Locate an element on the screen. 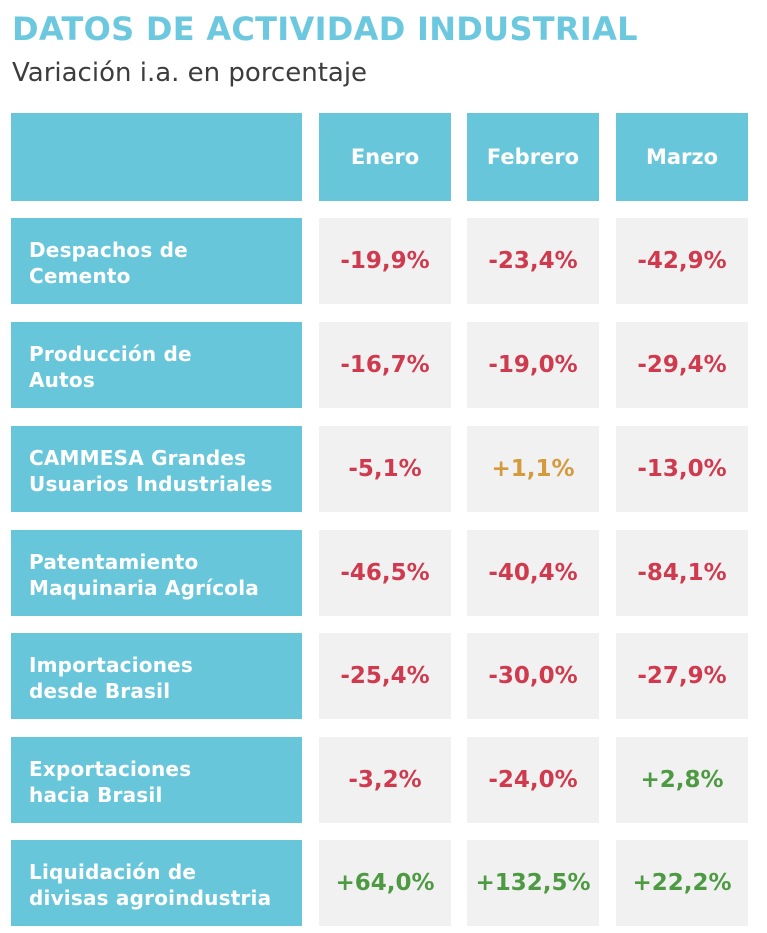 The height and width of the screenshot is (933, 767). row-label-line: CAMMESA Grandes is located at coordinates (138, 458).